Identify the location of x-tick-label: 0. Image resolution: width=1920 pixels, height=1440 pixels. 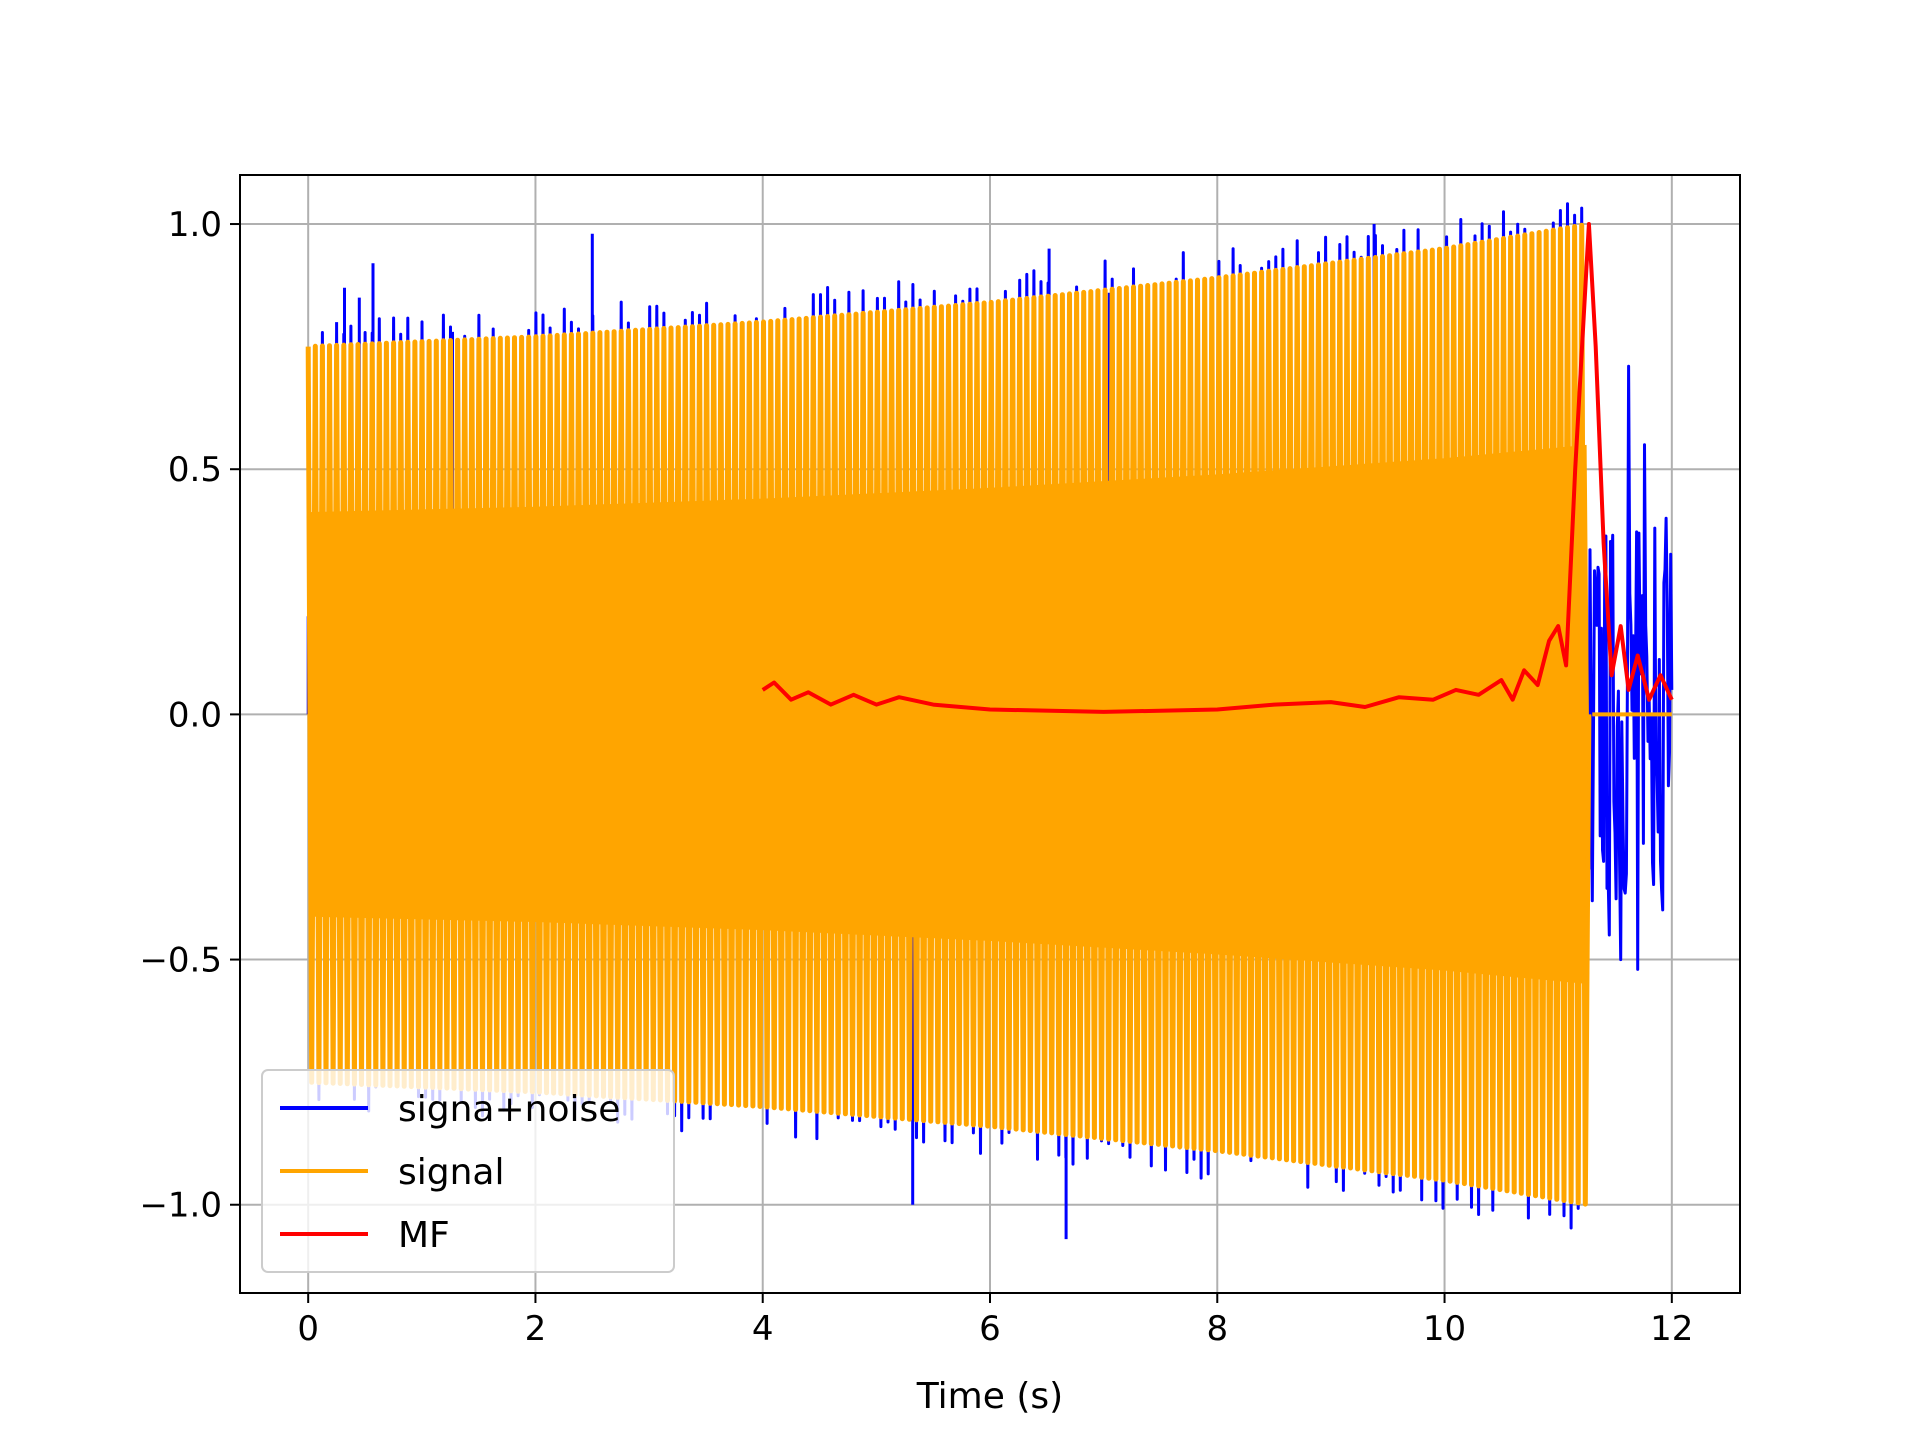
(308, 1329).